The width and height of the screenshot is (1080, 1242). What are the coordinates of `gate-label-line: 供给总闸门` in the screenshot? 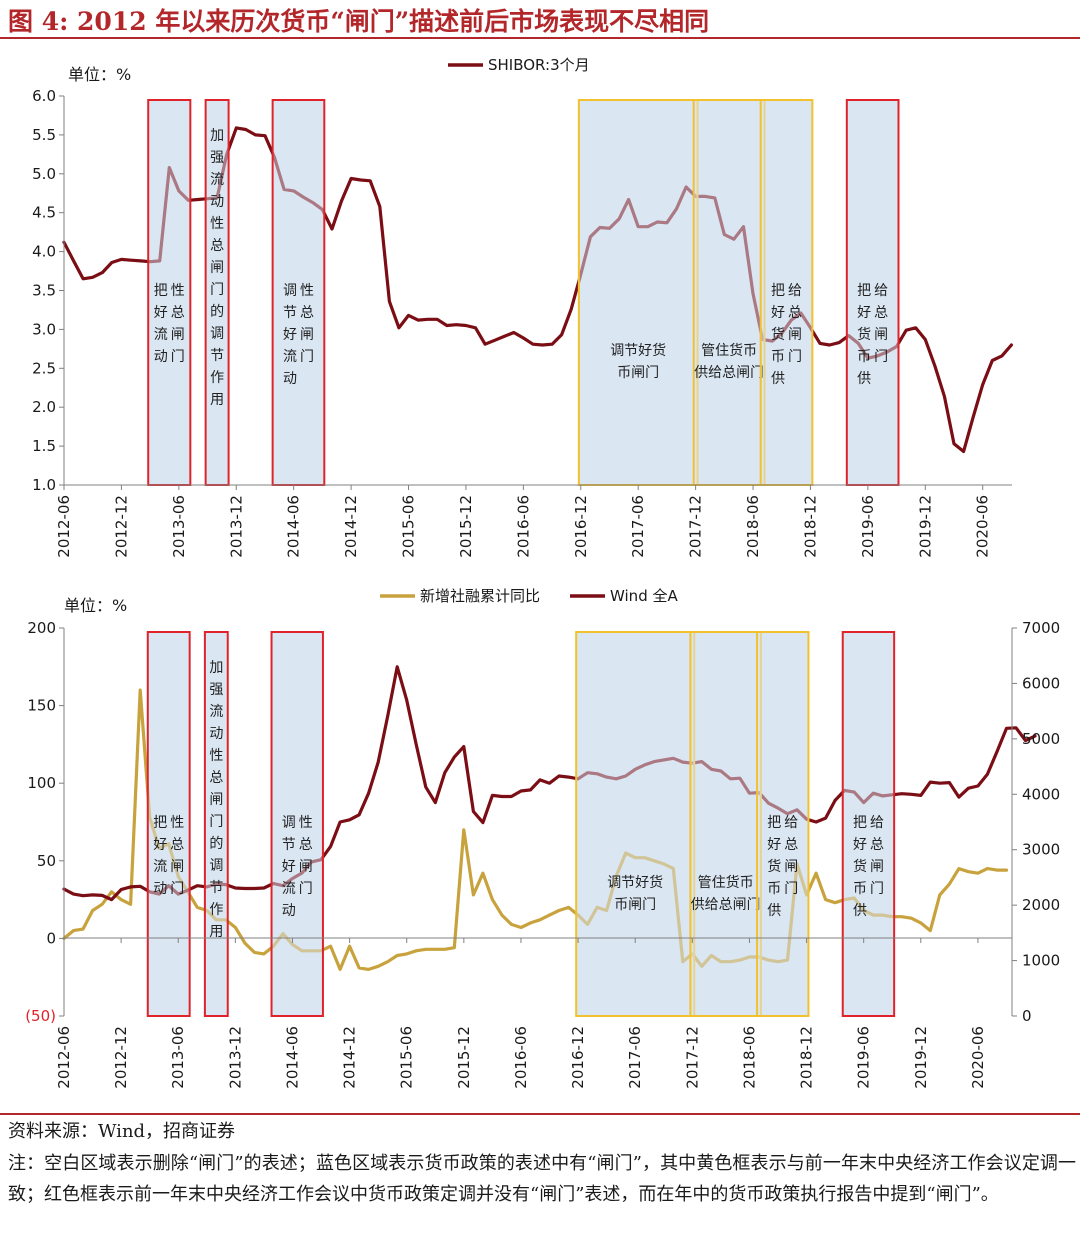 It's located at (729, 373).